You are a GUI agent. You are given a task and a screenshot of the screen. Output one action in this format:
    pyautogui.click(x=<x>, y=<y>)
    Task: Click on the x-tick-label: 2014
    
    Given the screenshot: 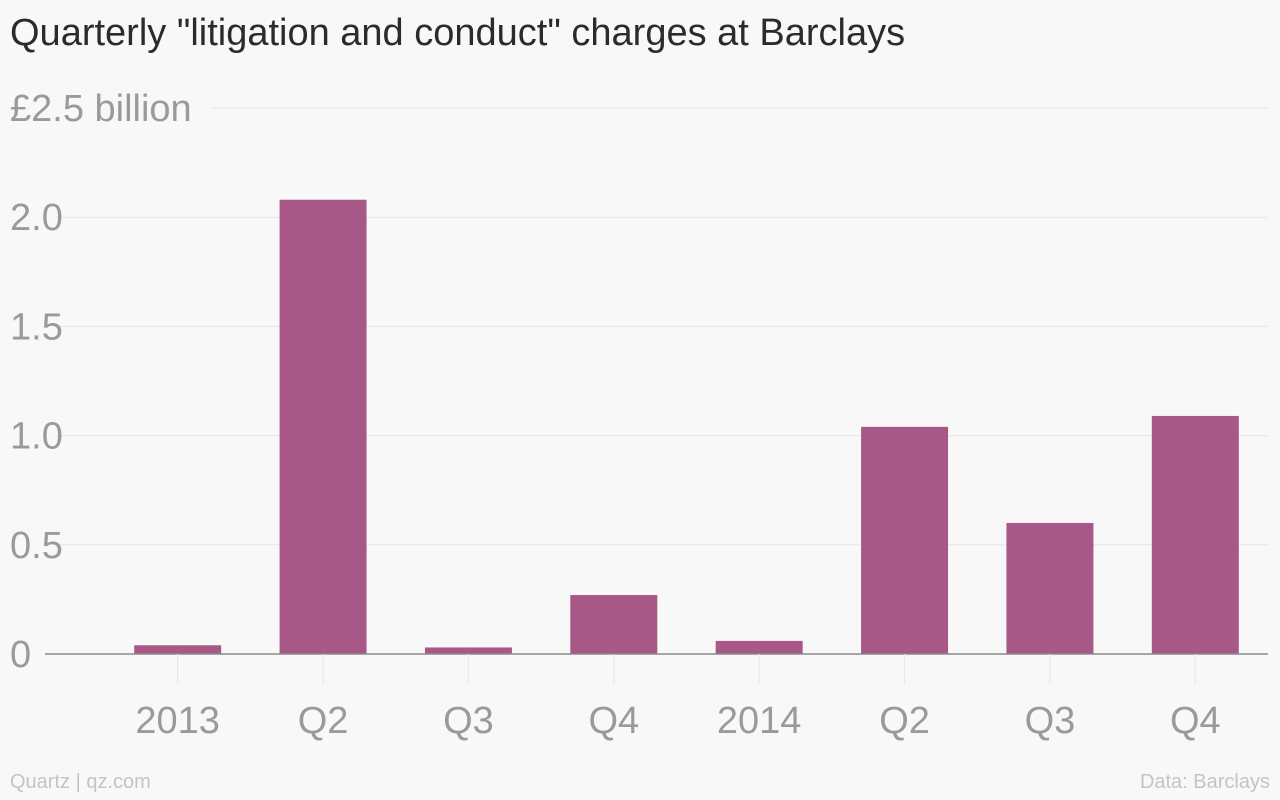 What is the action you would take?
    pyautogui.click(x=759, y=721)
    